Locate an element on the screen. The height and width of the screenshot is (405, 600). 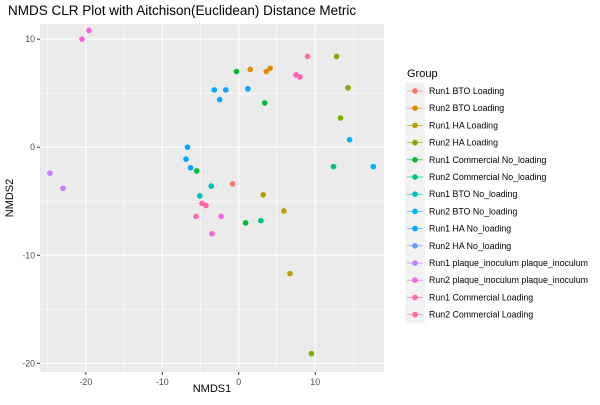
legend-label: Run2 BTO Loading is located at coordinates (466, 108).